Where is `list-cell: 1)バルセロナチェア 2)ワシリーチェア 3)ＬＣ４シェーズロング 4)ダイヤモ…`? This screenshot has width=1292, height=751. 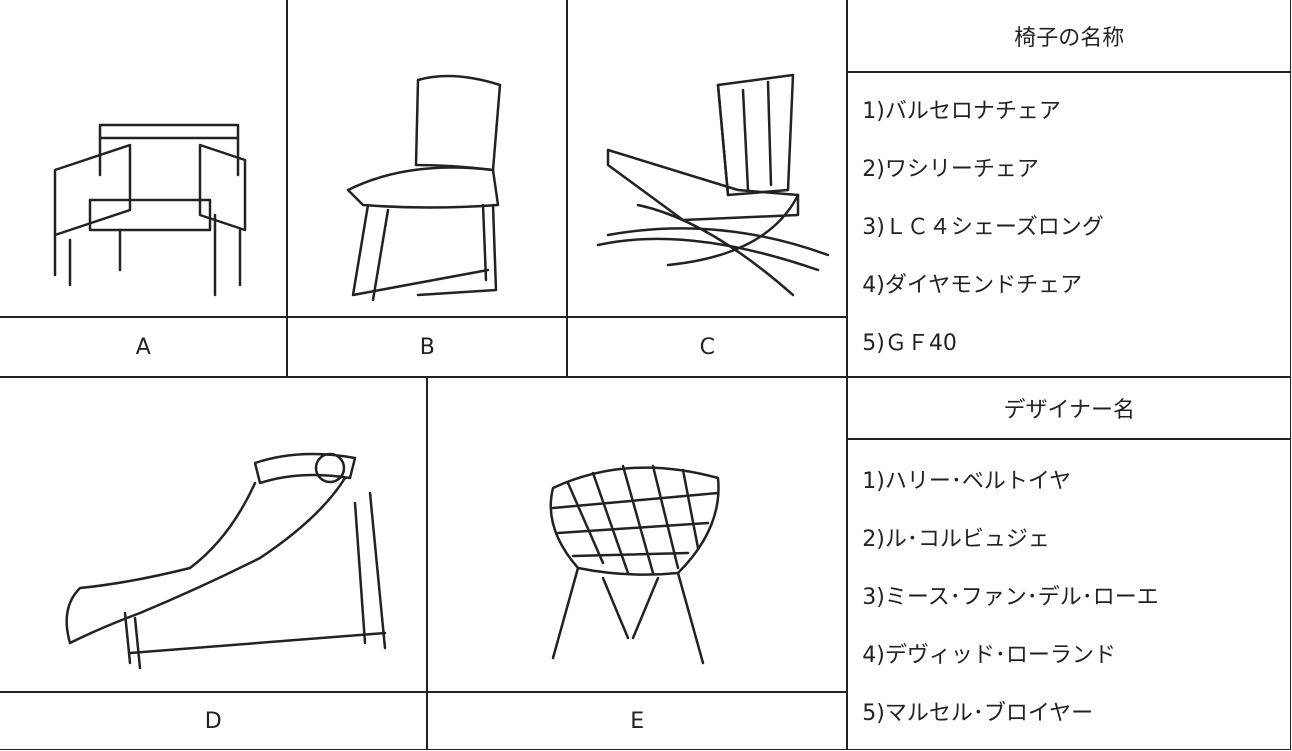 list-cell: 1)バルセロナチェア 2)ワシリーチェア 3)ＬＣ４シェーズロング 4)ダイヤモ… is located at coordinates (1069, 225).